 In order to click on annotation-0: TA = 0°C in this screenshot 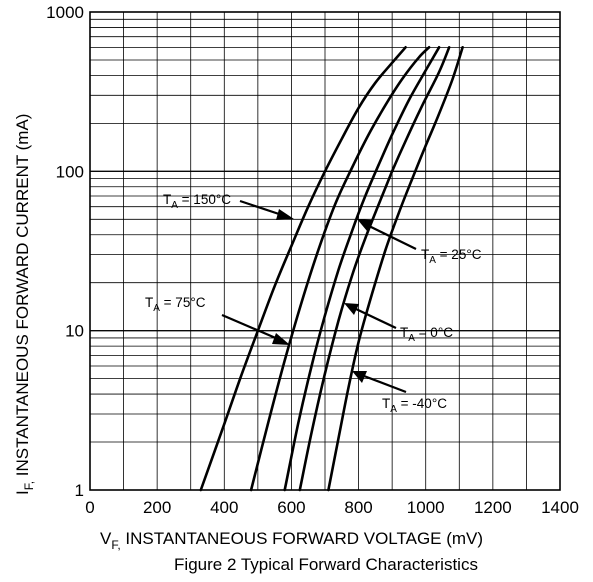, I will do `click(398, 323)`.